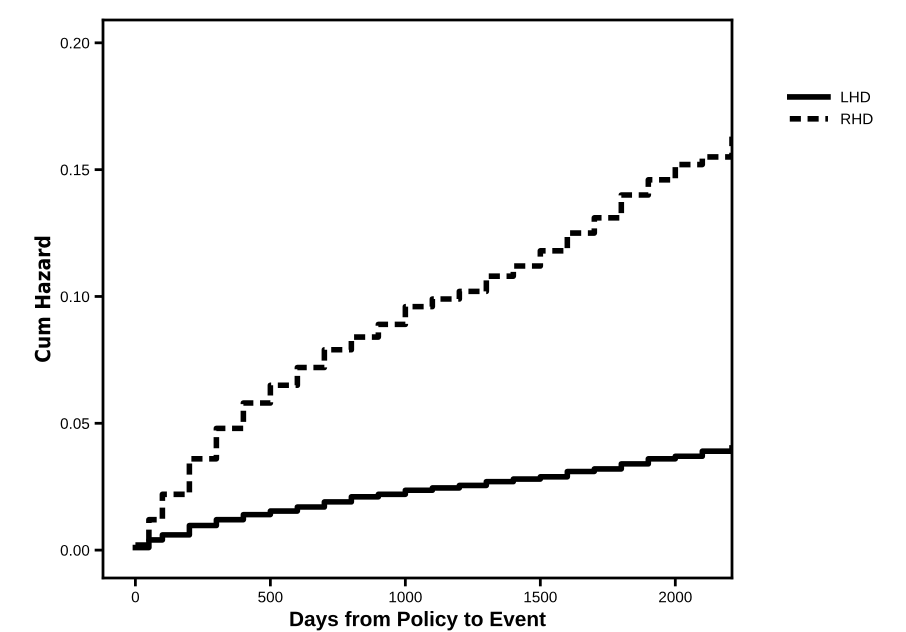  Describe the element at coordinates (42, 299) in the screenshot. I see `y-axis-title: Cum Hazard` at that location.